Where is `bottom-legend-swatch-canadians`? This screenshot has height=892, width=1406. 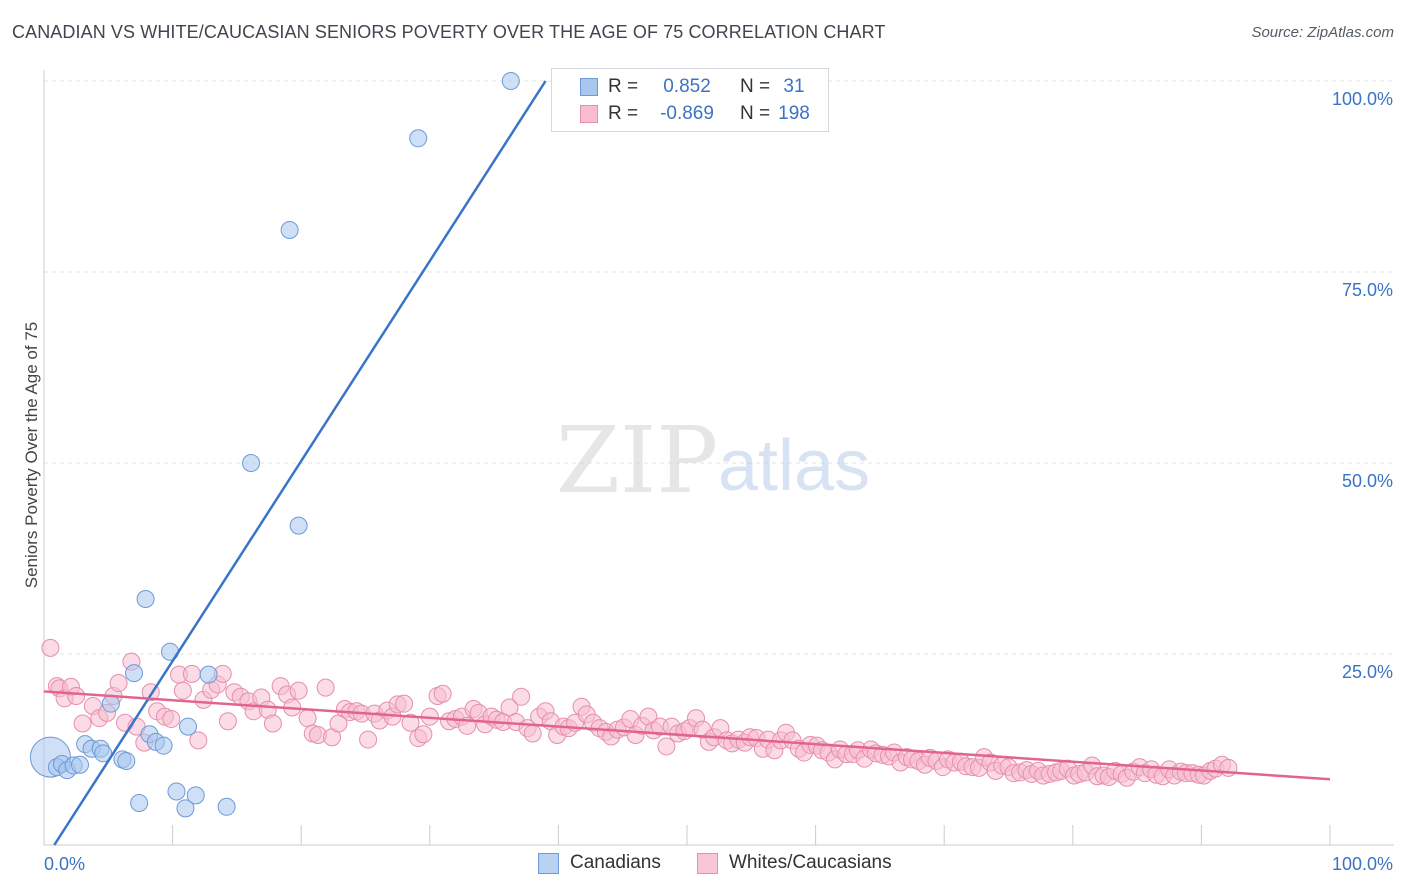 bottom-legend-swatch-canadians is located at coordinates (548, 863).